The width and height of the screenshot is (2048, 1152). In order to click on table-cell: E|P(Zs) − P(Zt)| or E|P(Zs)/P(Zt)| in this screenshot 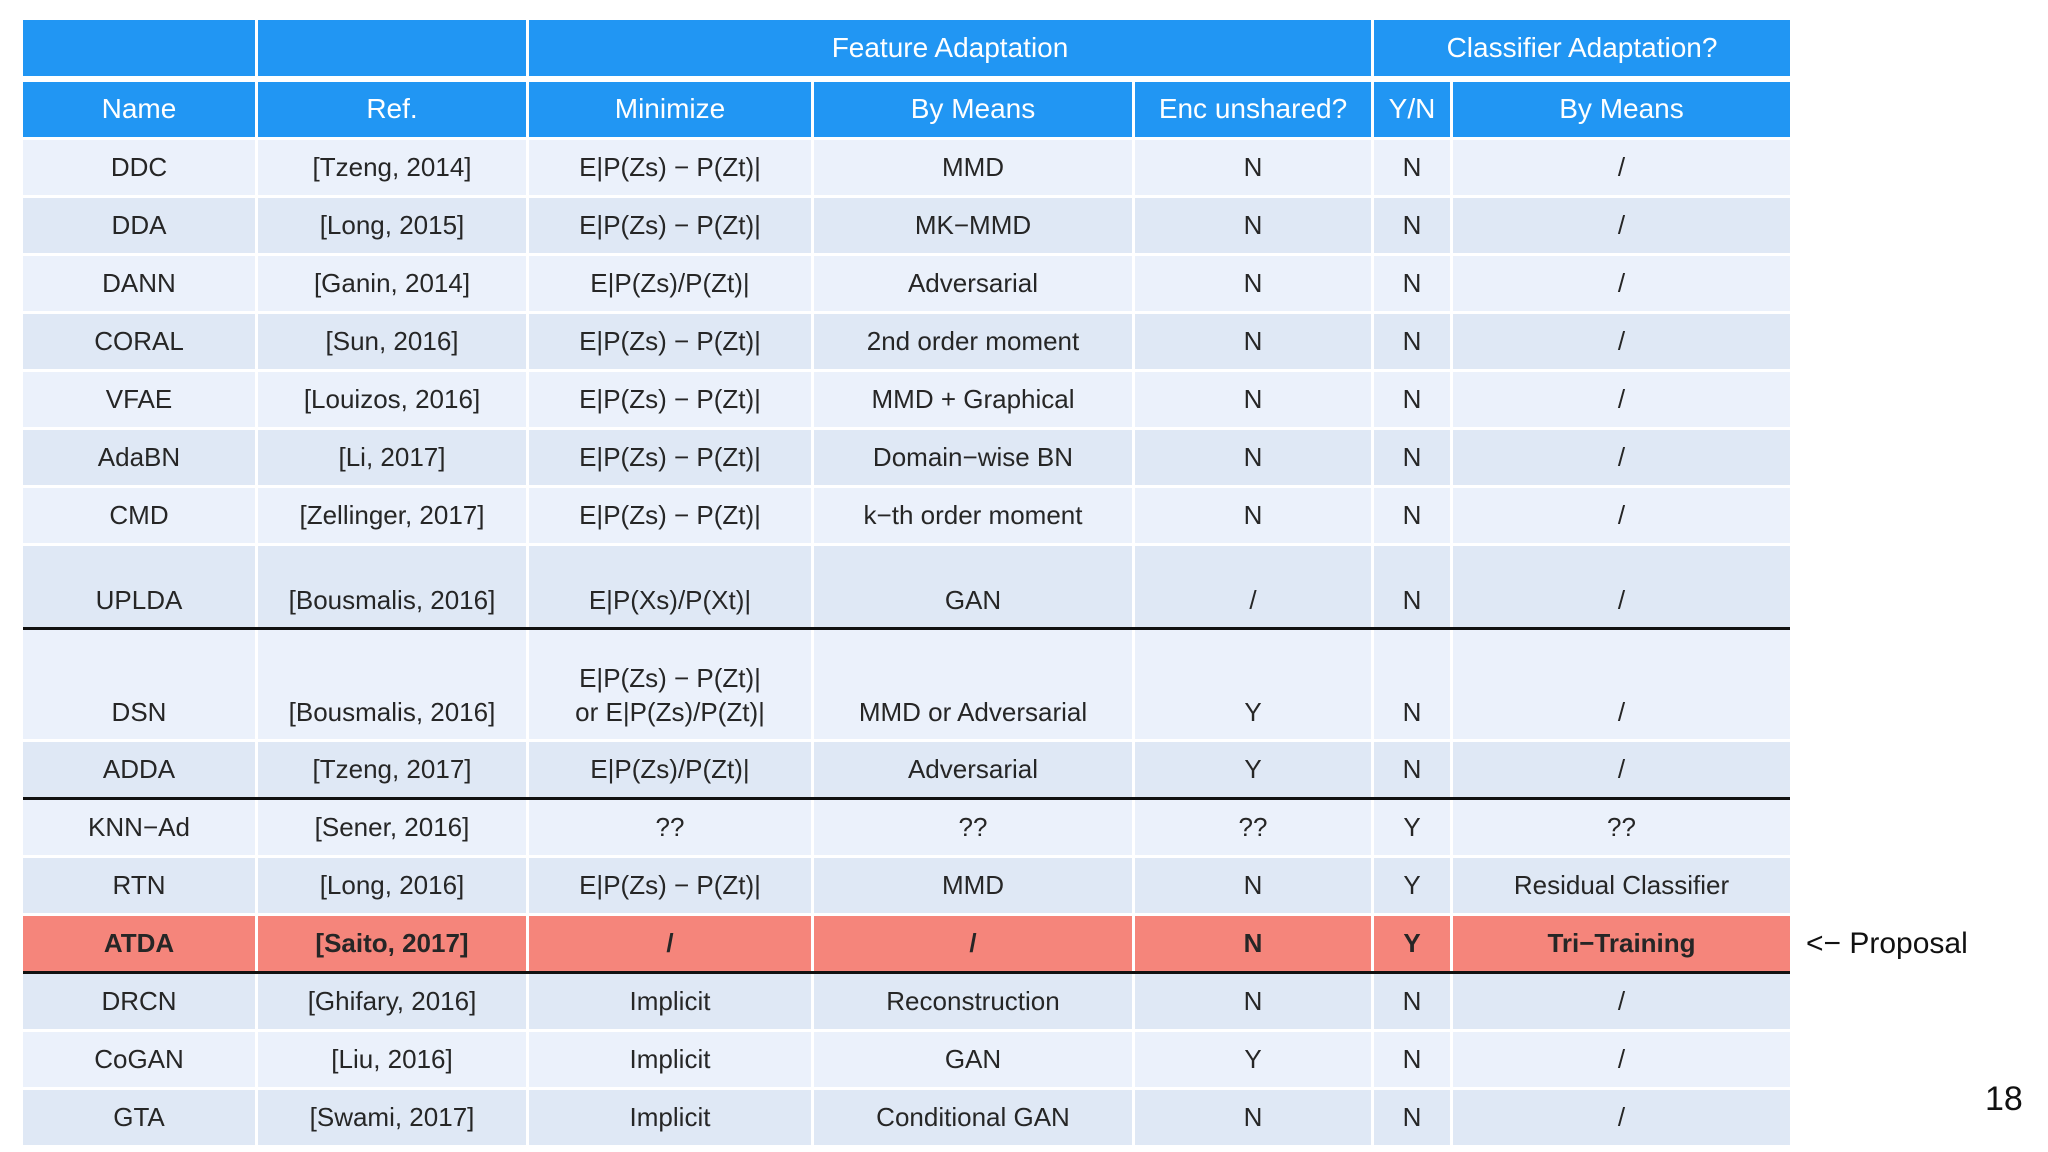, I will do `click(670, 684)`.